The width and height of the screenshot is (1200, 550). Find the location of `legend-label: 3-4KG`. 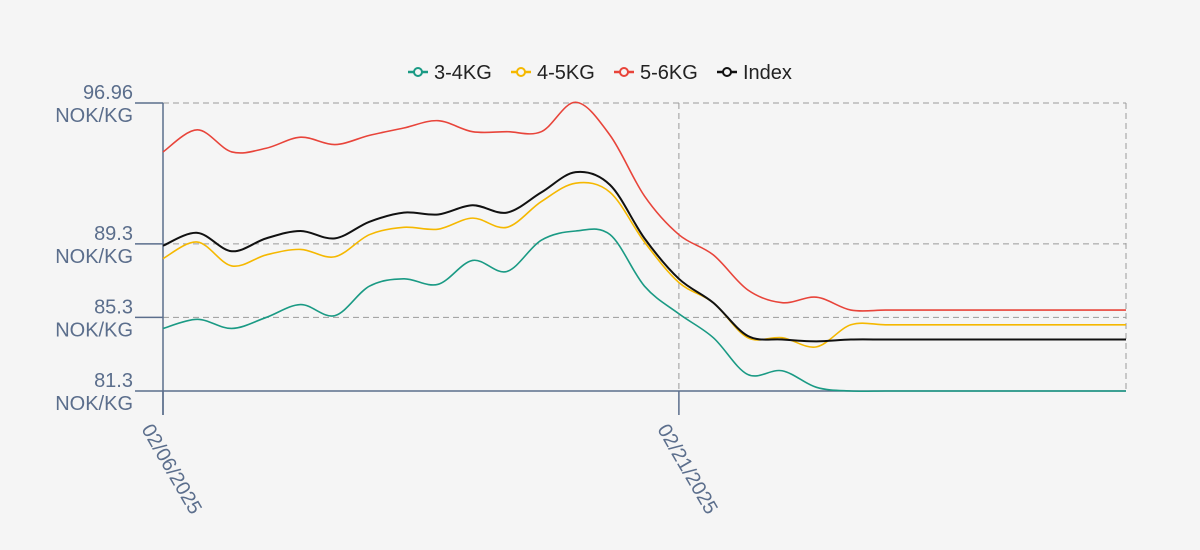

legend-label: 3-4KG is located at coordinates (463, 73).